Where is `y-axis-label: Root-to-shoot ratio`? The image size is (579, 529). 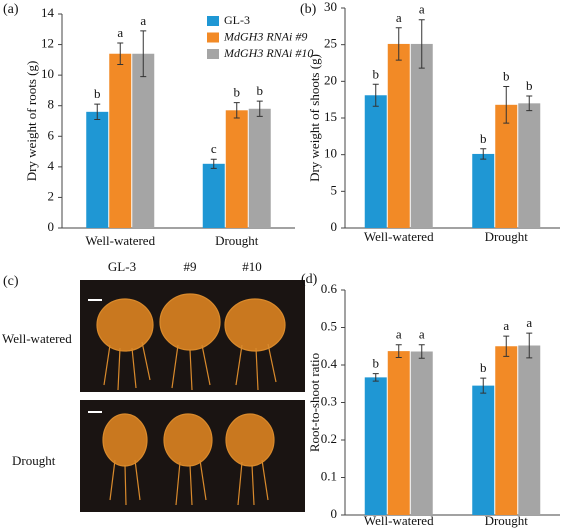
y-axis-label: Root-to-shoot ratio is located at coordinates (314, 402).